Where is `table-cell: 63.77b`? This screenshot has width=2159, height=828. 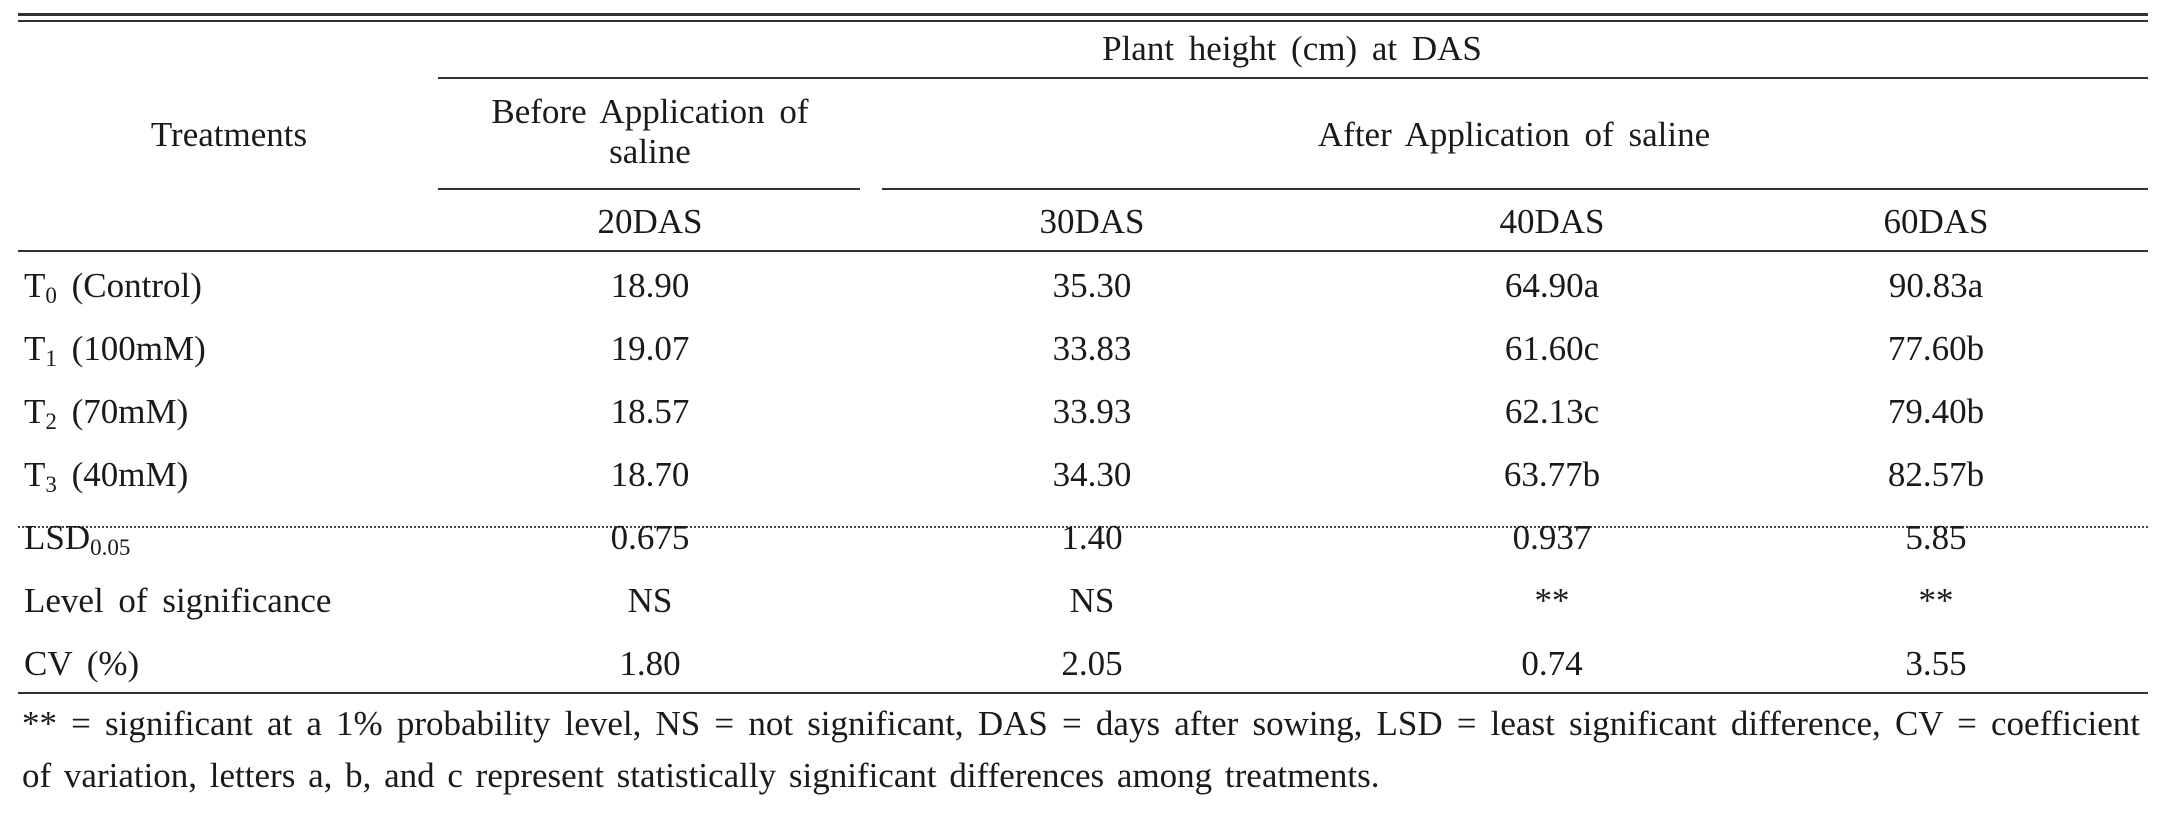 table-cell: 63.77b is located at coordinates (1552, 474).